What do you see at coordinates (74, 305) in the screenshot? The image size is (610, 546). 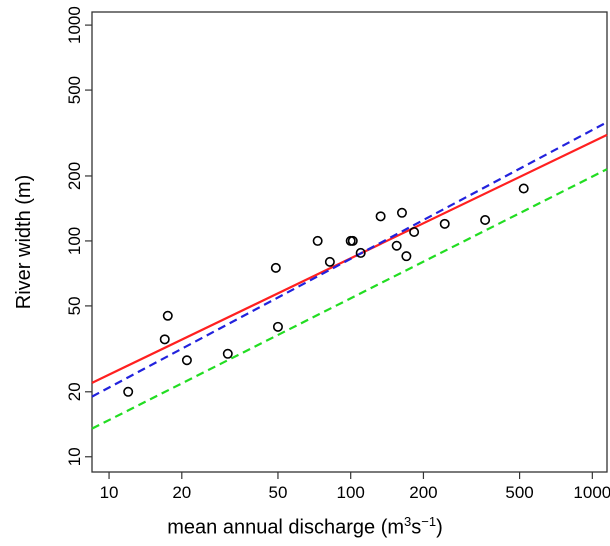 I see `y-tick-label: 50` at bounding box center [74, 305].